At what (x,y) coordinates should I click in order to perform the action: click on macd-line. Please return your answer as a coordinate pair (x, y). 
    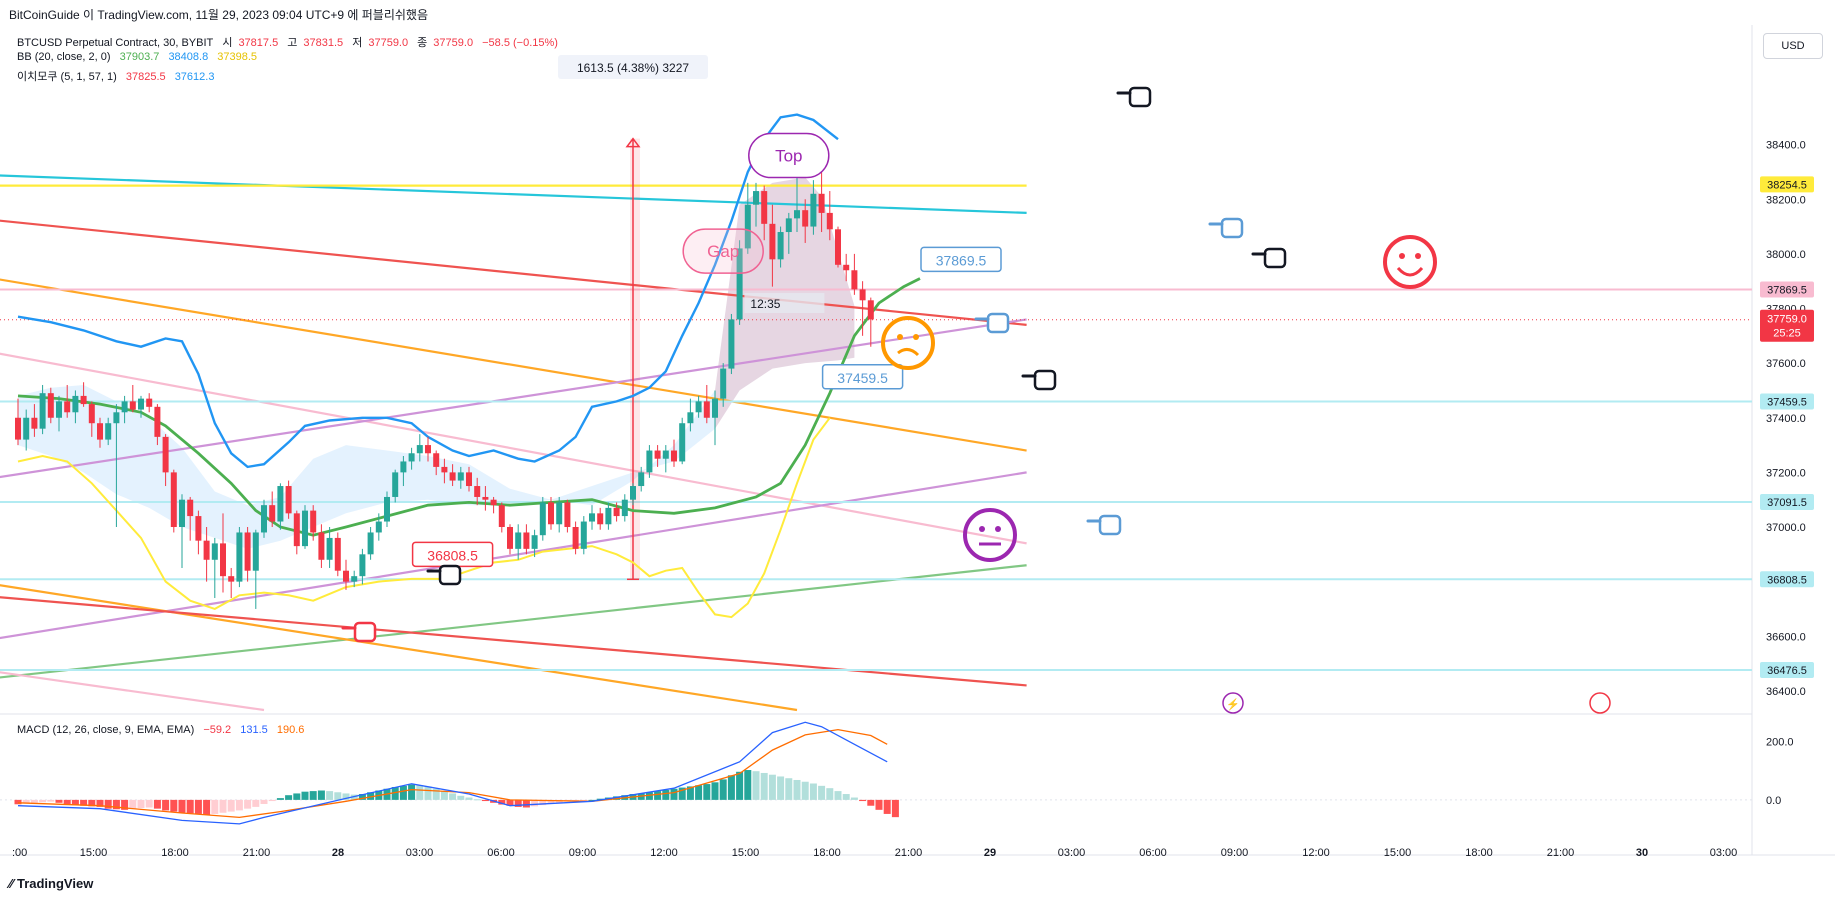
    Looking at the image, I should click on (452, 773).